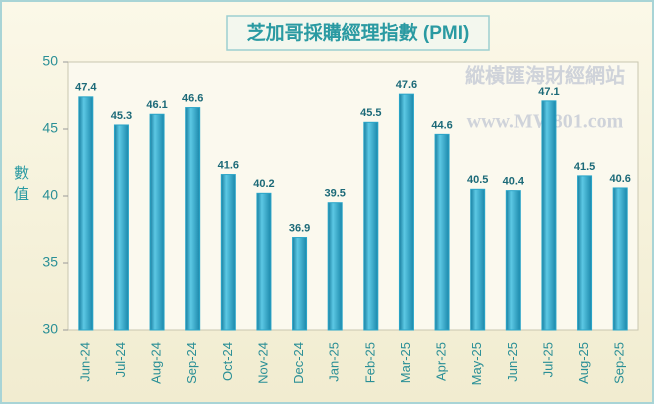 The width and height of the screenshot is (654, 404). Describe the element at coordinates (476, 363) in the screenshot. I see `x-tick-label: May-25` at that location.